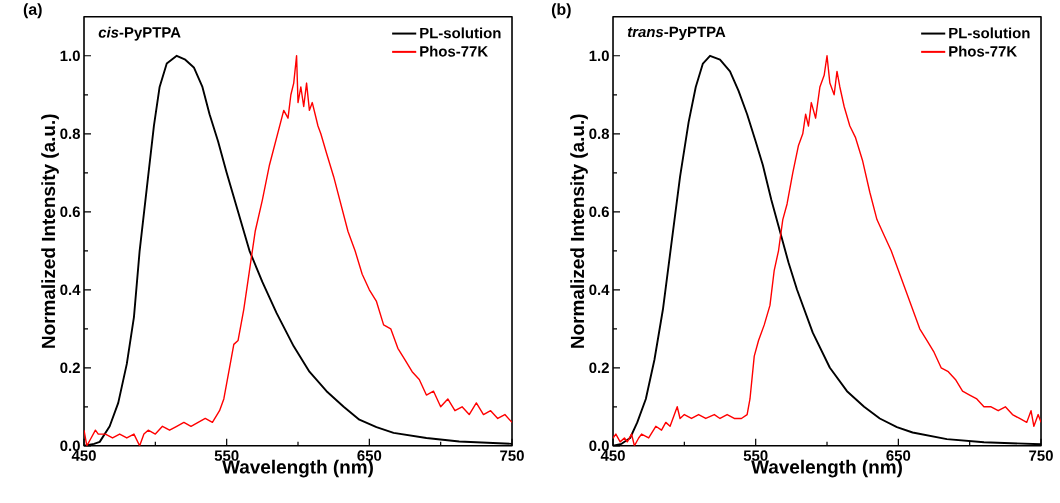 The height and width of the screenshot is (503, 1060). What do you see at coordinates (676, 33) in the screenshot?
I see `annotation: trans-PyPTPA` at bounding box center [676, 33].